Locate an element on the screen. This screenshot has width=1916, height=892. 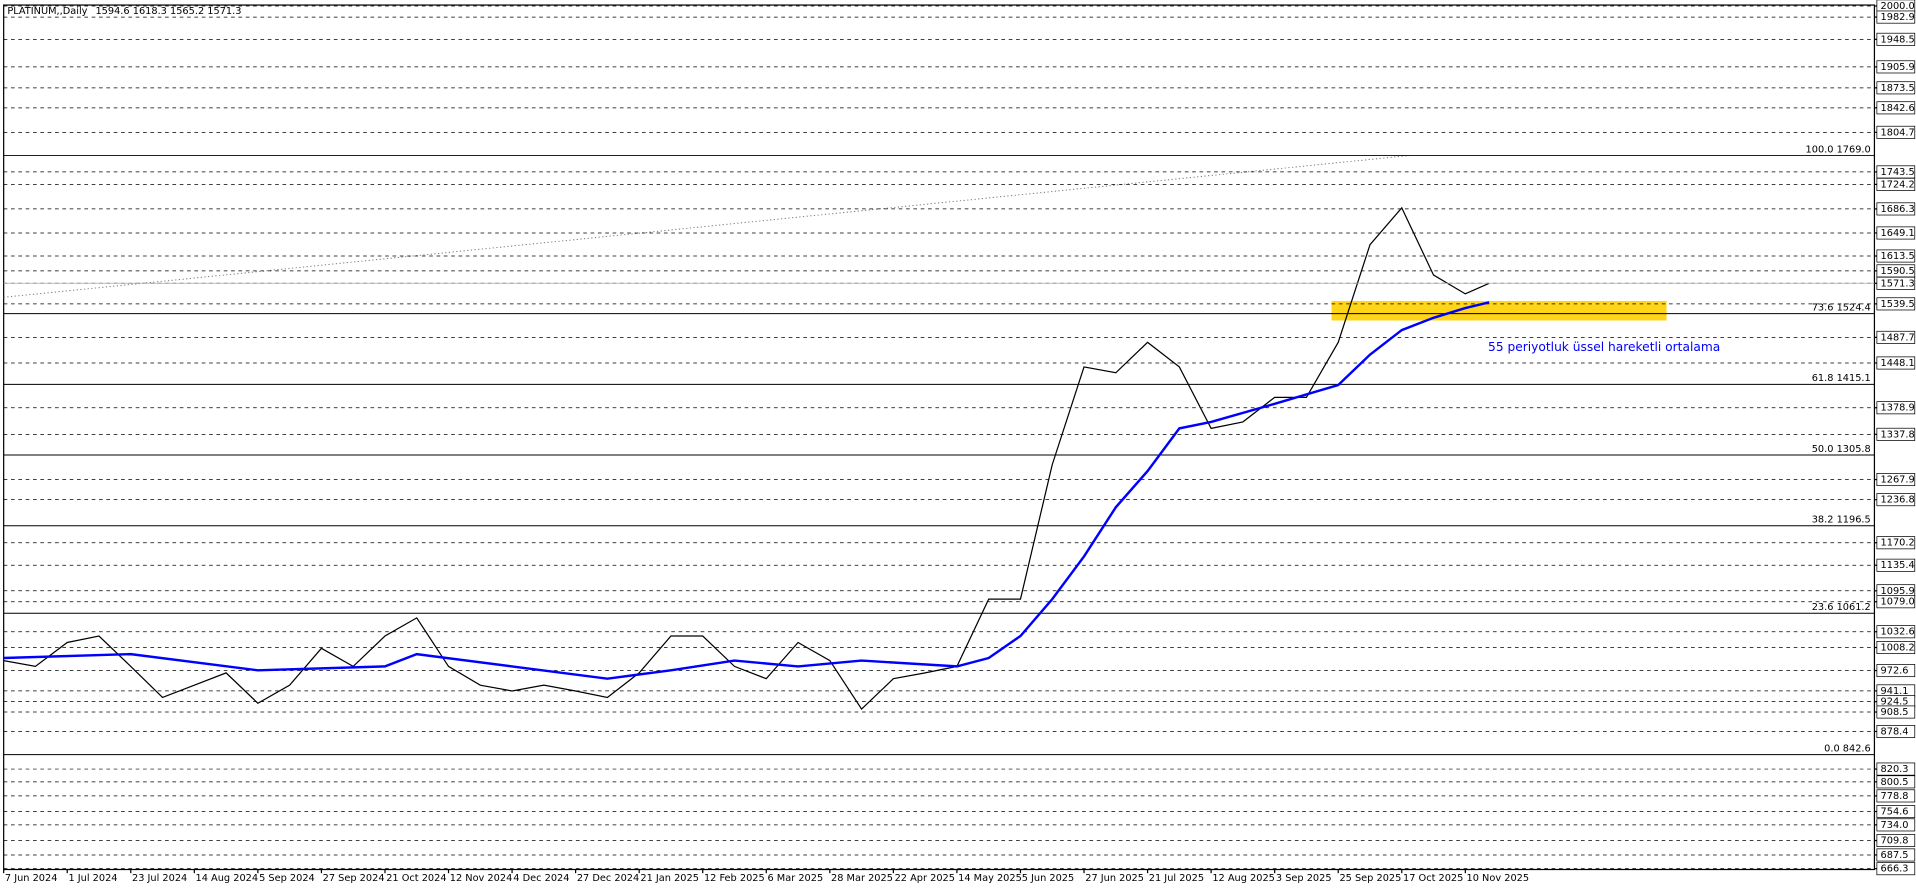
y-tick-label: 1571.3 is located at coordinates (1898, 283).